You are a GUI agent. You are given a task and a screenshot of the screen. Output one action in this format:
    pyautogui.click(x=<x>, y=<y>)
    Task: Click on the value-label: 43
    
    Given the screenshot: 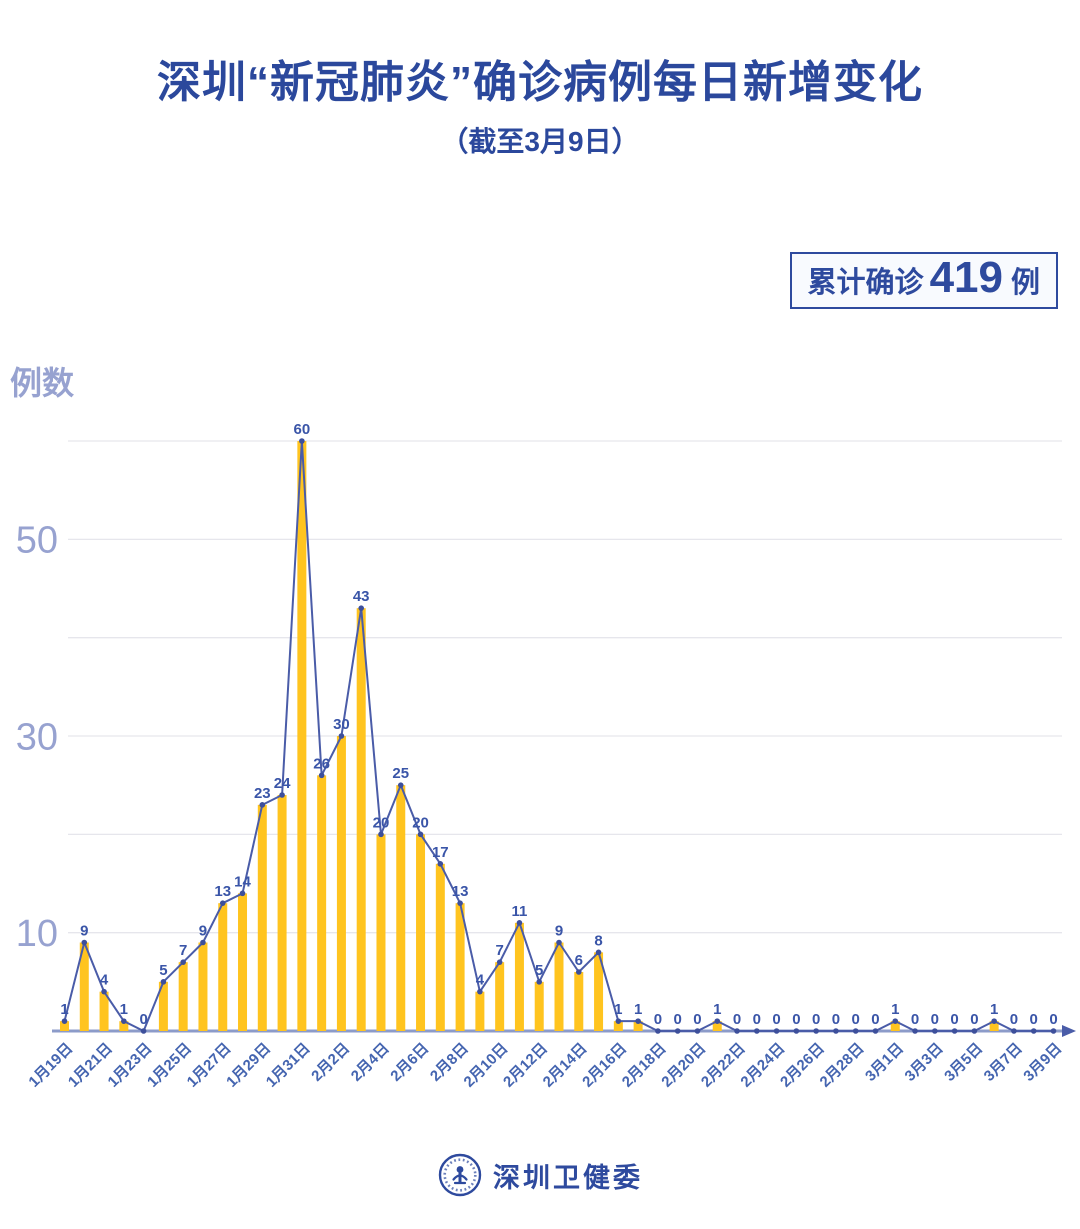 What is the action you would take?
    pyautogui.click(x=361, y=596)
    